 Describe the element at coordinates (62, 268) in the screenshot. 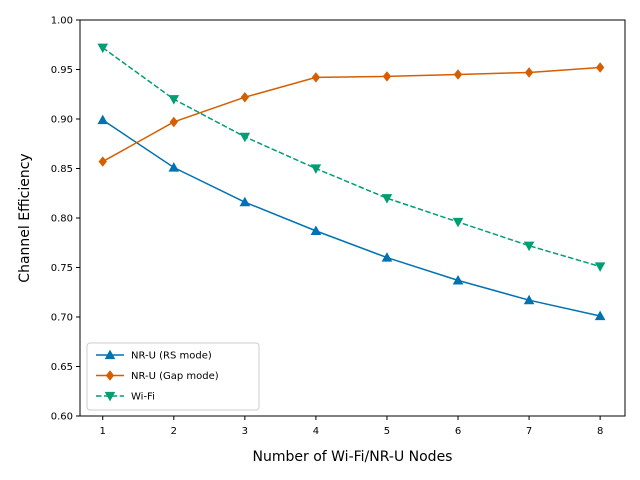

I see `y-tick-label: 0.75` at that location.